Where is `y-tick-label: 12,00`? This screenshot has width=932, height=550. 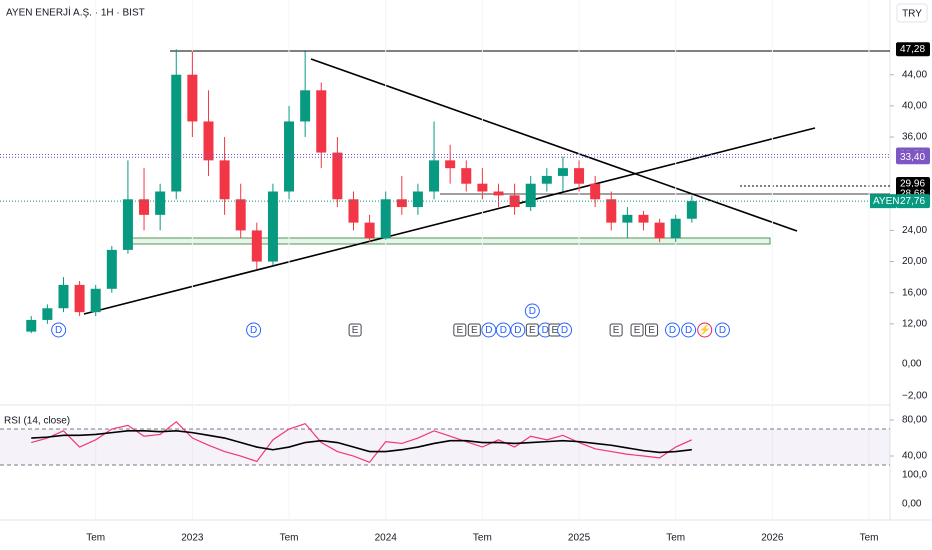 y-tick-label: 12,00 is located at coordinates (914, 323).